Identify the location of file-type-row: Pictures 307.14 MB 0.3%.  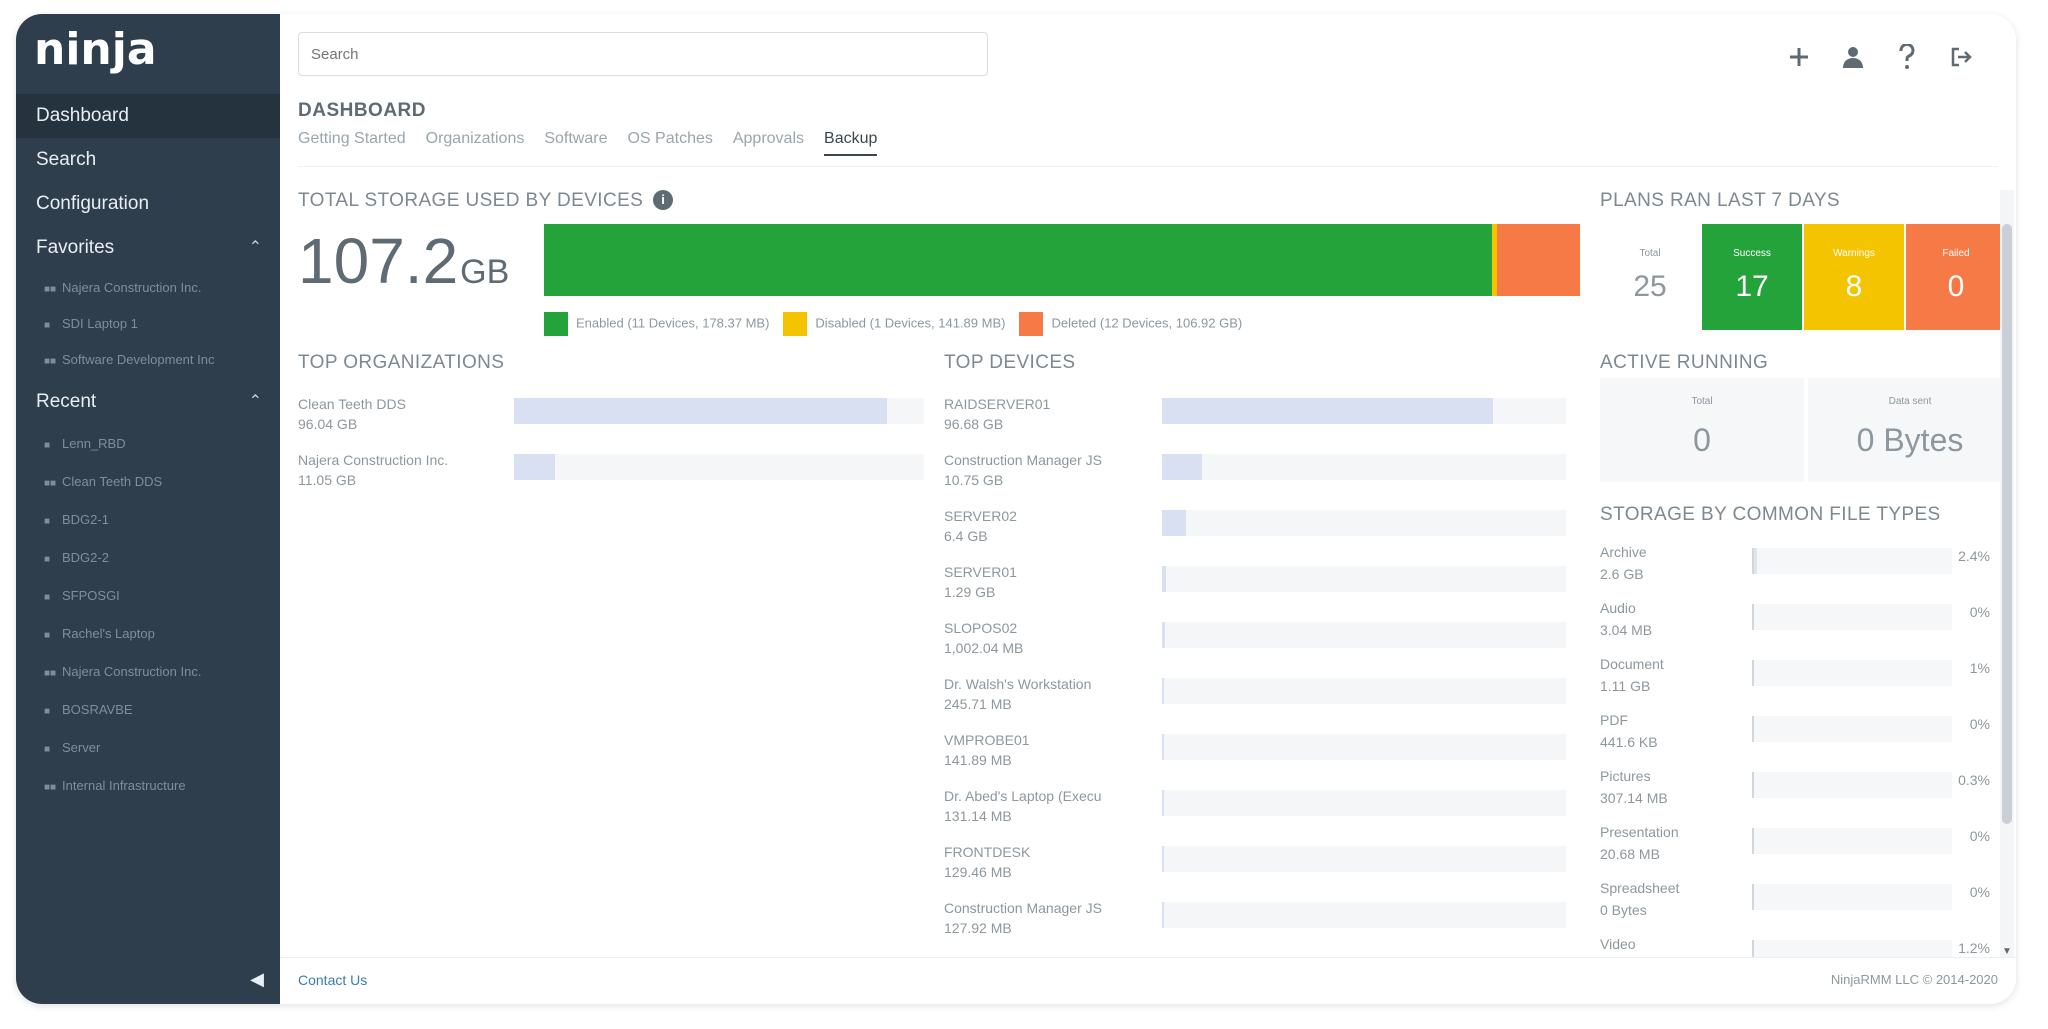
(1800, 796).